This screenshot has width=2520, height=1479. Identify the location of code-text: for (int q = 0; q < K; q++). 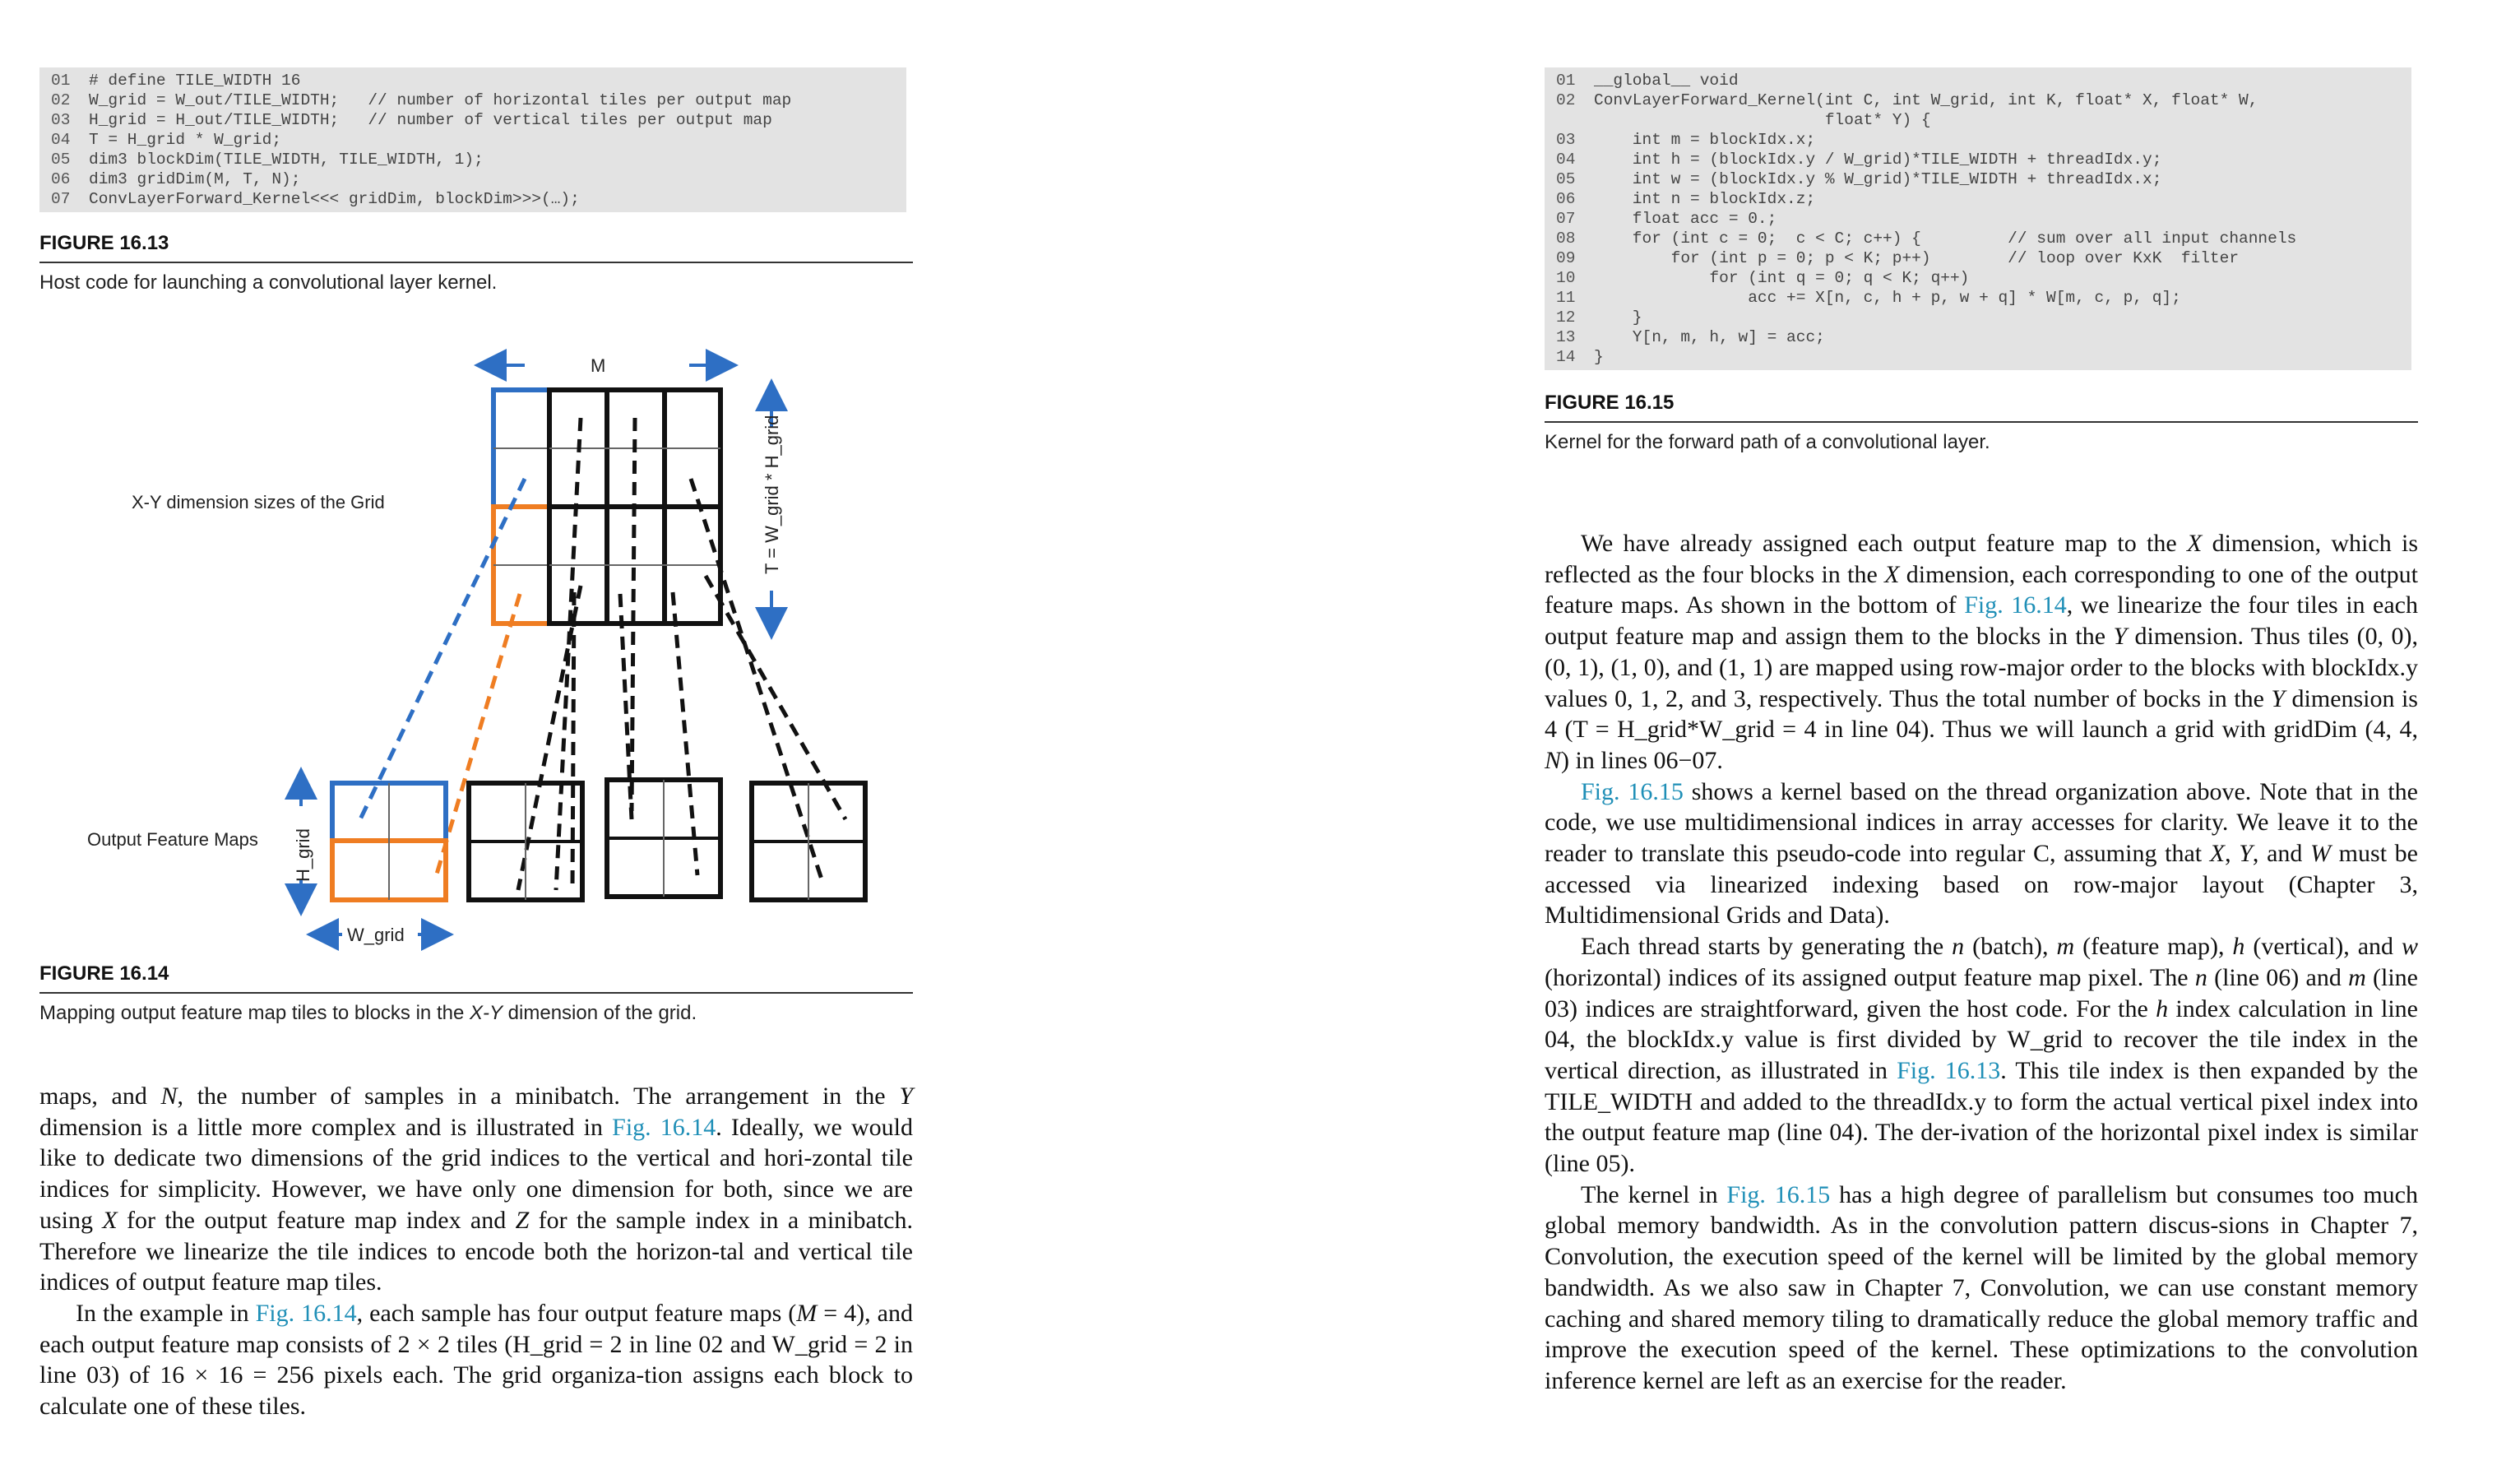
(1782, 278).